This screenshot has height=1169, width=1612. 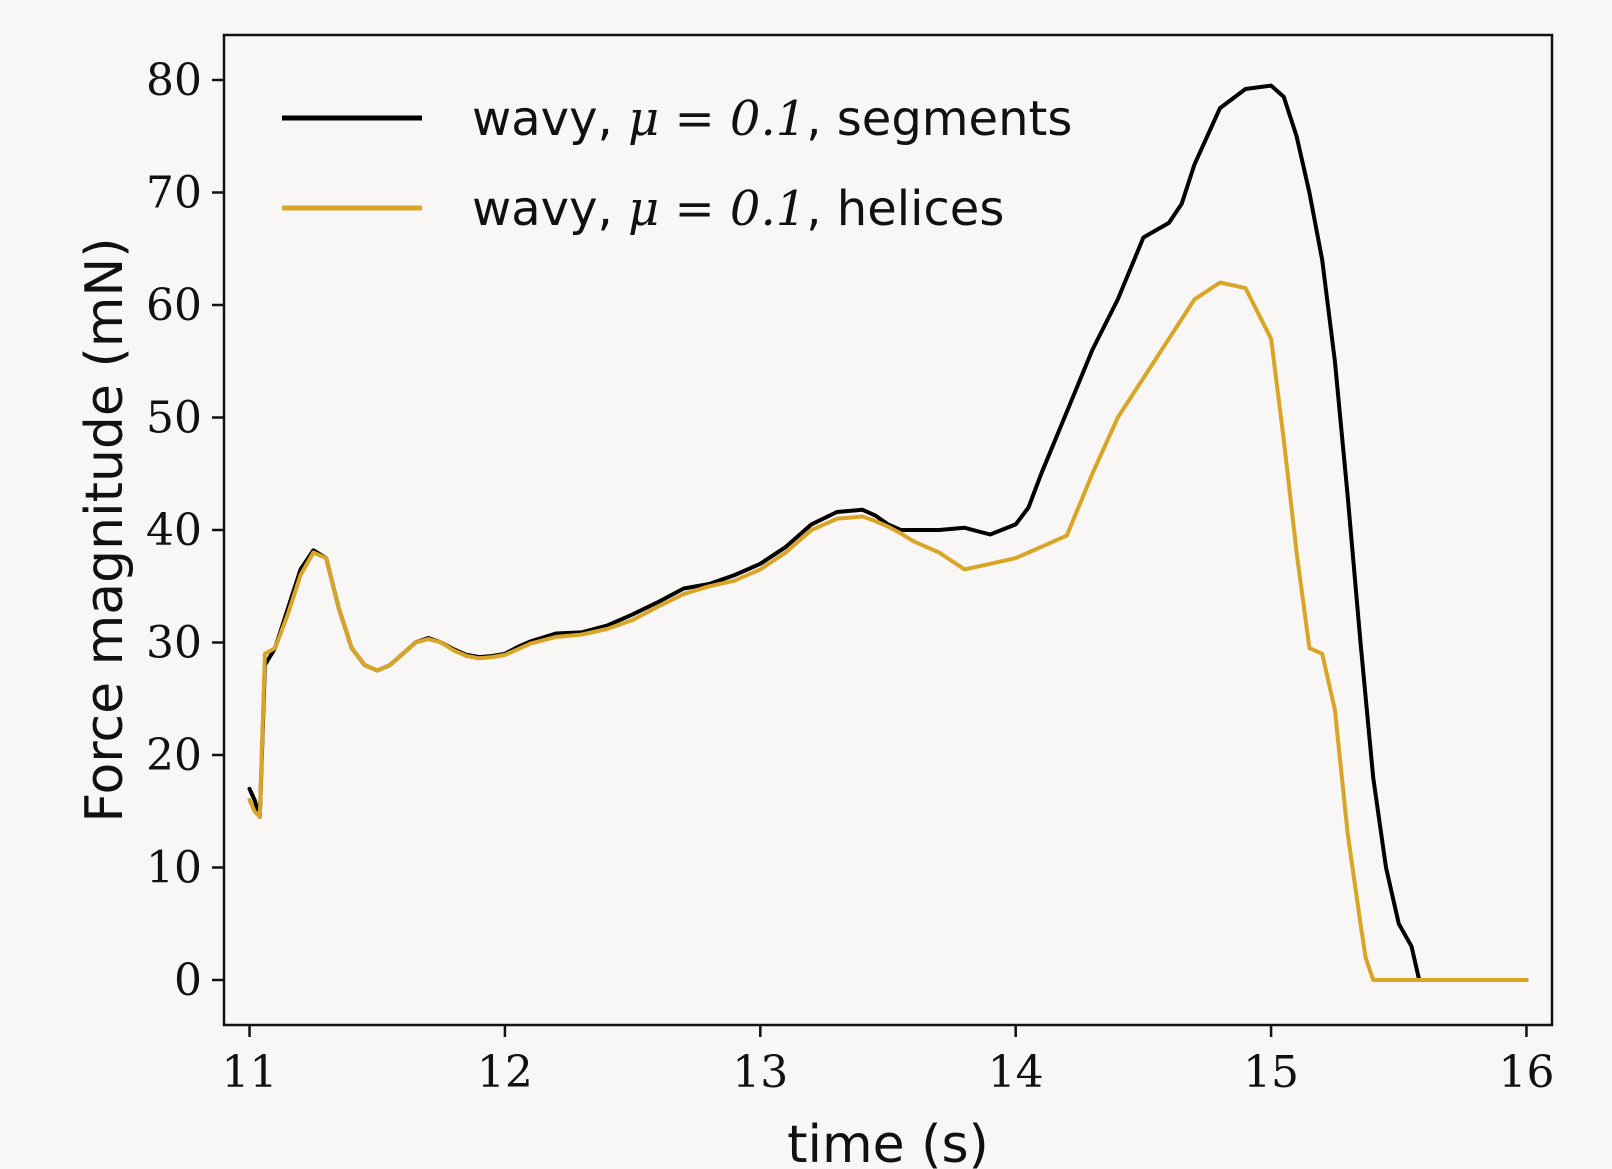 I want to click on y-axis: 0 10 20 30 40 50 60 70 80, so click(x=185, y=530).